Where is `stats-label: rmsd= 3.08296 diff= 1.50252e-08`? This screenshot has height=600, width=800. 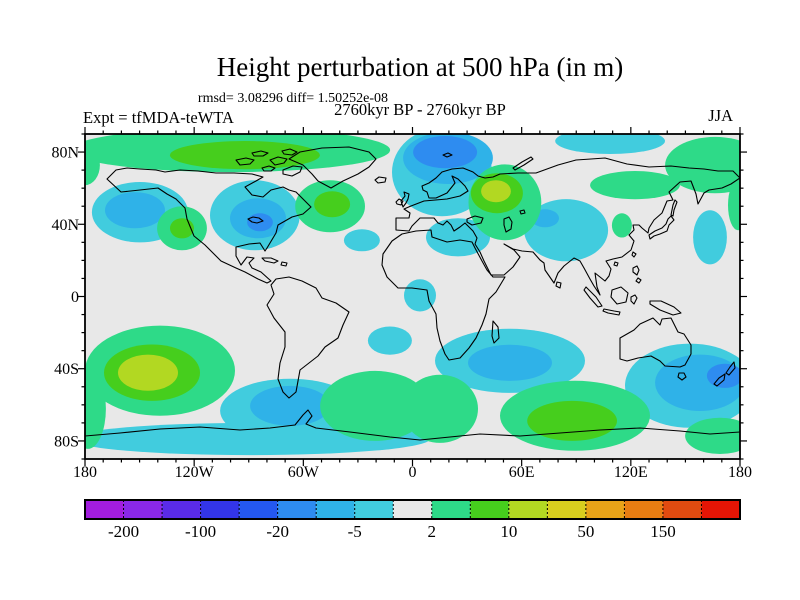
stats-label: rmsd= 3.08296 diff= 1.50252e-08 is located at coordinates (293, 98).